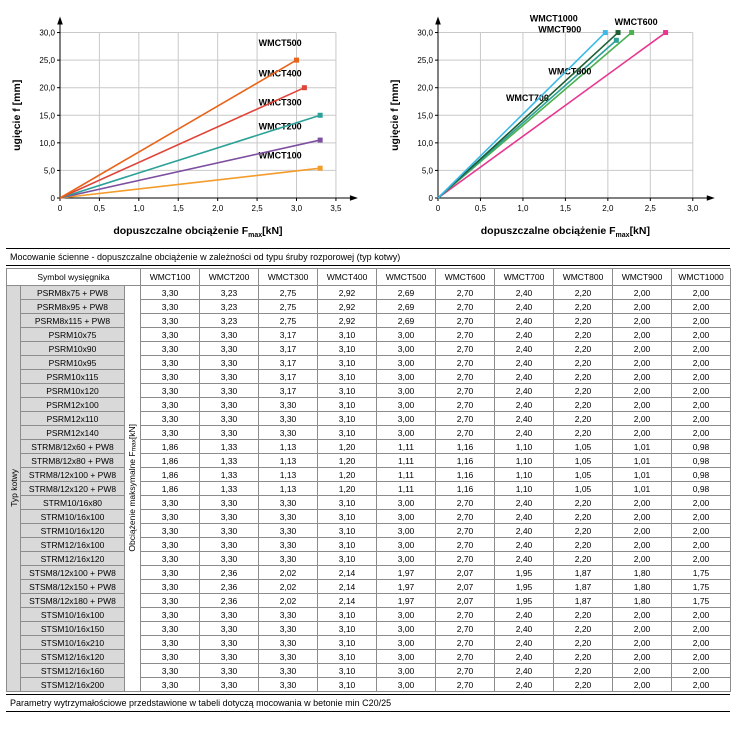 The height and width of the screenshot is (736, 736). I want to click on series-line-WMCT100, so click(190, 183).